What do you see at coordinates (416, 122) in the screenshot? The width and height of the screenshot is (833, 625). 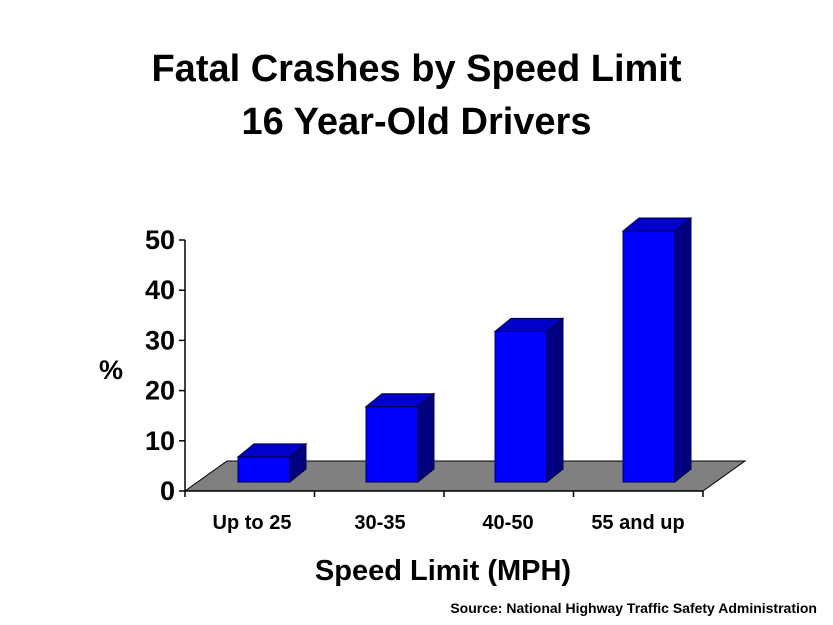 I see `chart-subtitle: 16 Year-Old Drivers` at bounding box center [416, 122].